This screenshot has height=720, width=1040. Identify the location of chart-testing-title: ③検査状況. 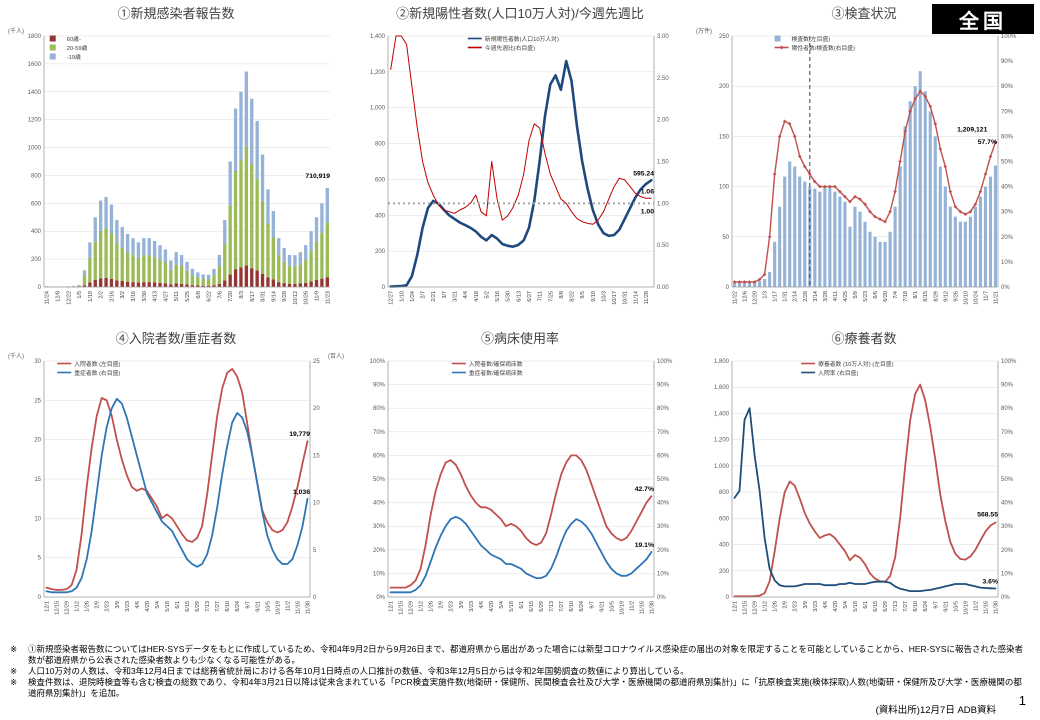
(864, 13).